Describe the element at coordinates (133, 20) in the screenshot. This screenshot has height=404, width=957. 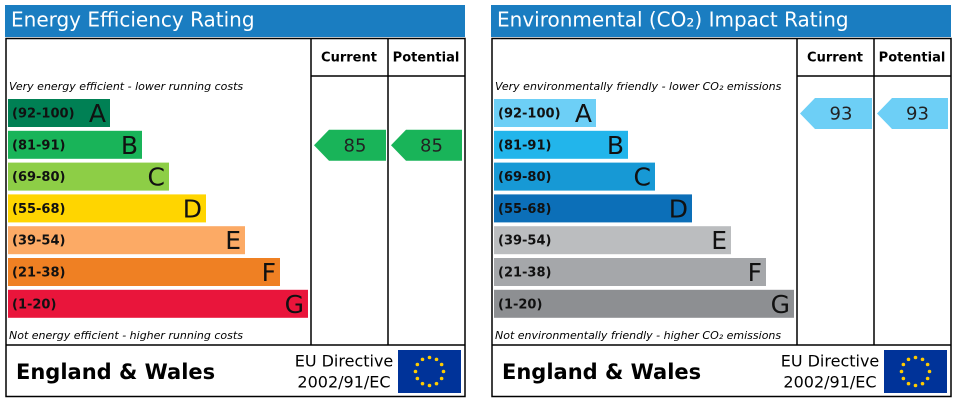
I see `panel-title: Energy Efficiency Rating` at that location.